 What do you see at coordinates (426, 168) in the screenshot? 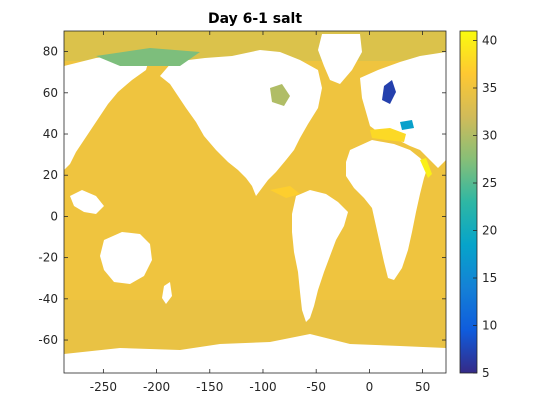
I see `red-sea` at bounding box center [426, 168].